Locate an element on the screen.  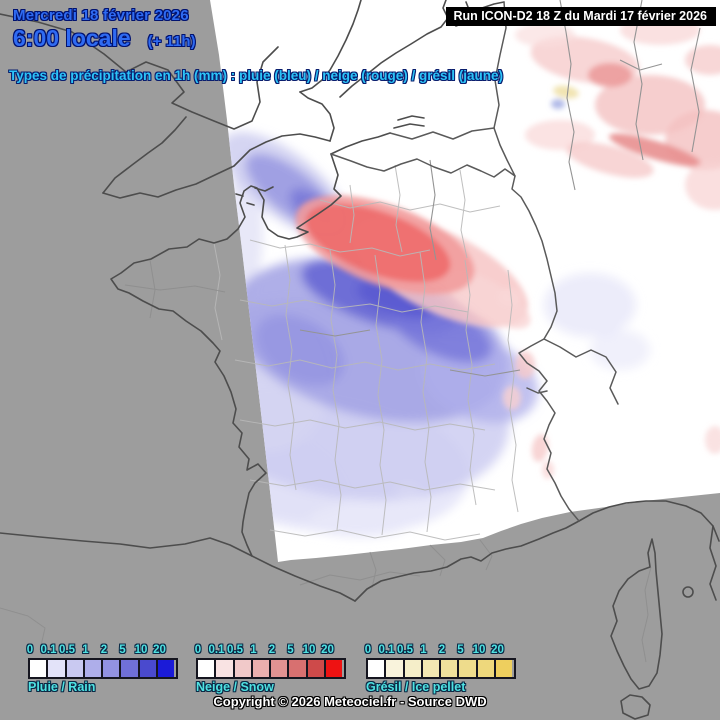
legend-colorbar-snow is located at coordinates (271, 668).